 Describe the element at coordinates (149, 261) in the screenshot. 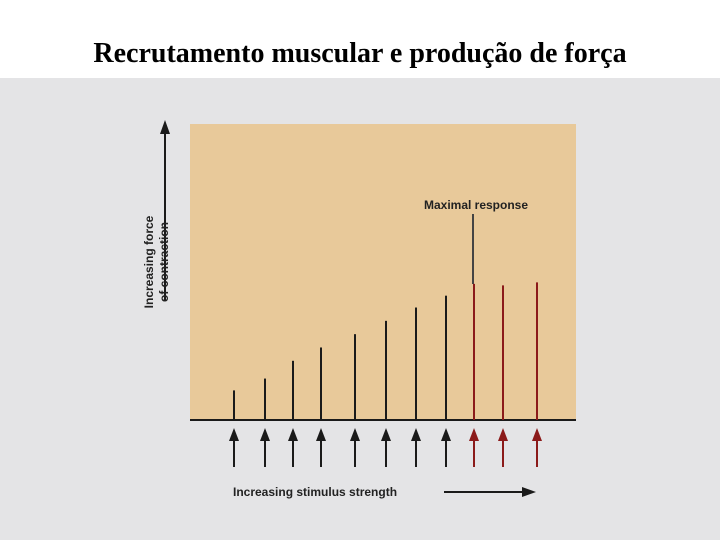

I see `y-axis-label-line1: Increasing force` at that location.